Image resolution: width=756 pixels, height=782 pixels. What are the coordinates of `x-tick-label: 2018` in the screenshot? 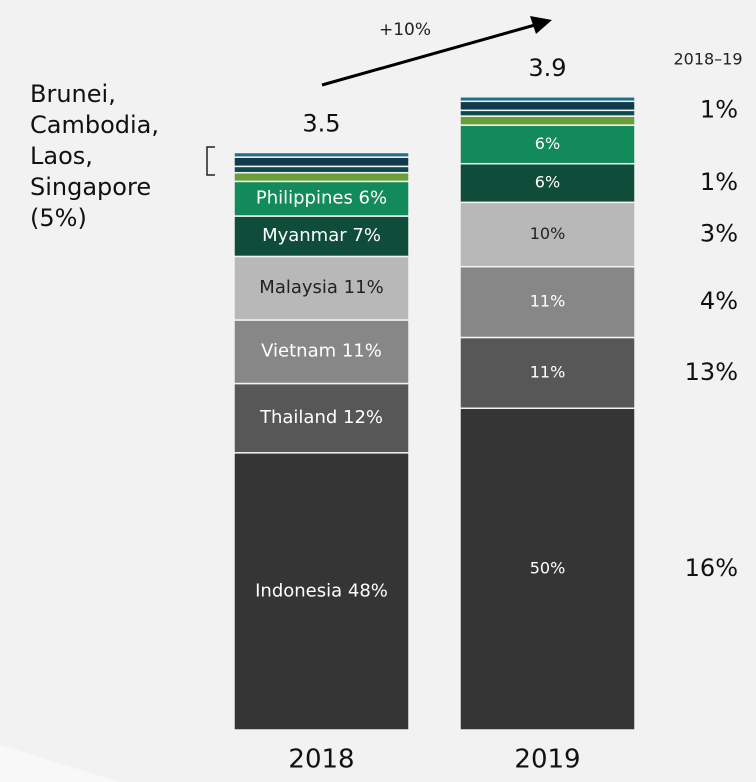 It's located at (321, 760).